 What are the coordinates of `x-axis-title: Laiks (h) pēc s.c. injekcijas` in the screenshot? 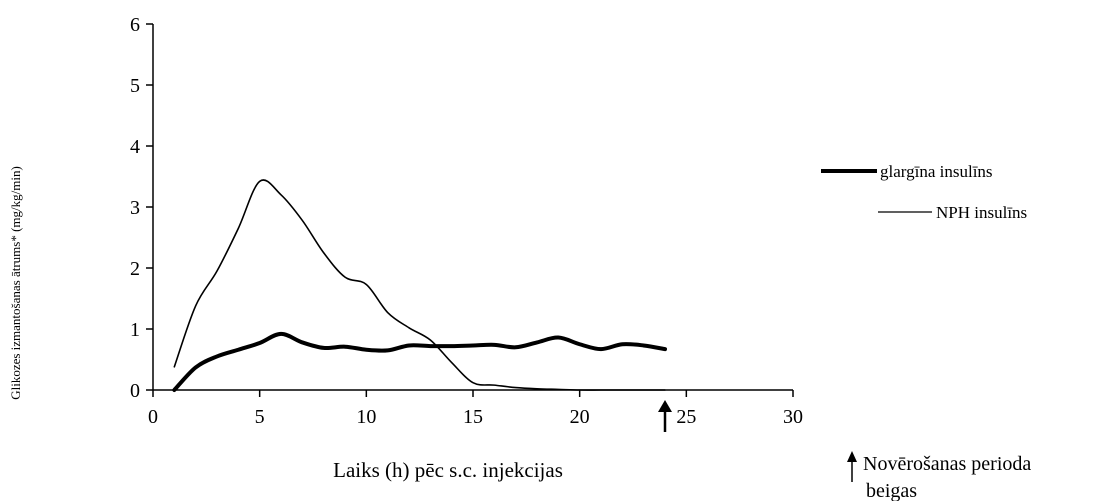 It's located at (448, 470).